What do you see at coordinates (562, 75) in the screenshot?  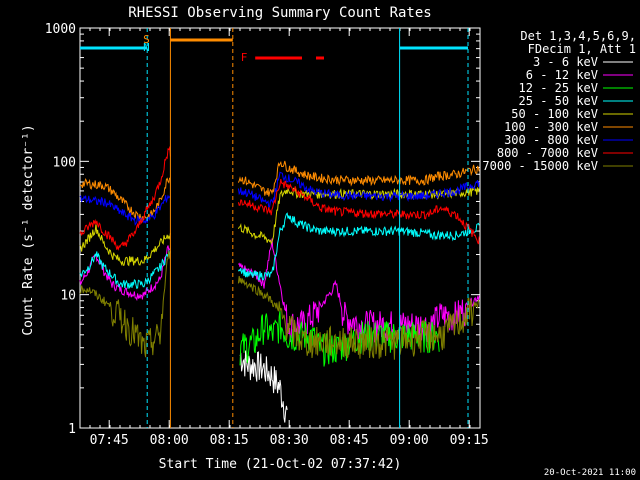 I see `legend-entry: 6 - 12 keV` at bounding box center [562, 75].